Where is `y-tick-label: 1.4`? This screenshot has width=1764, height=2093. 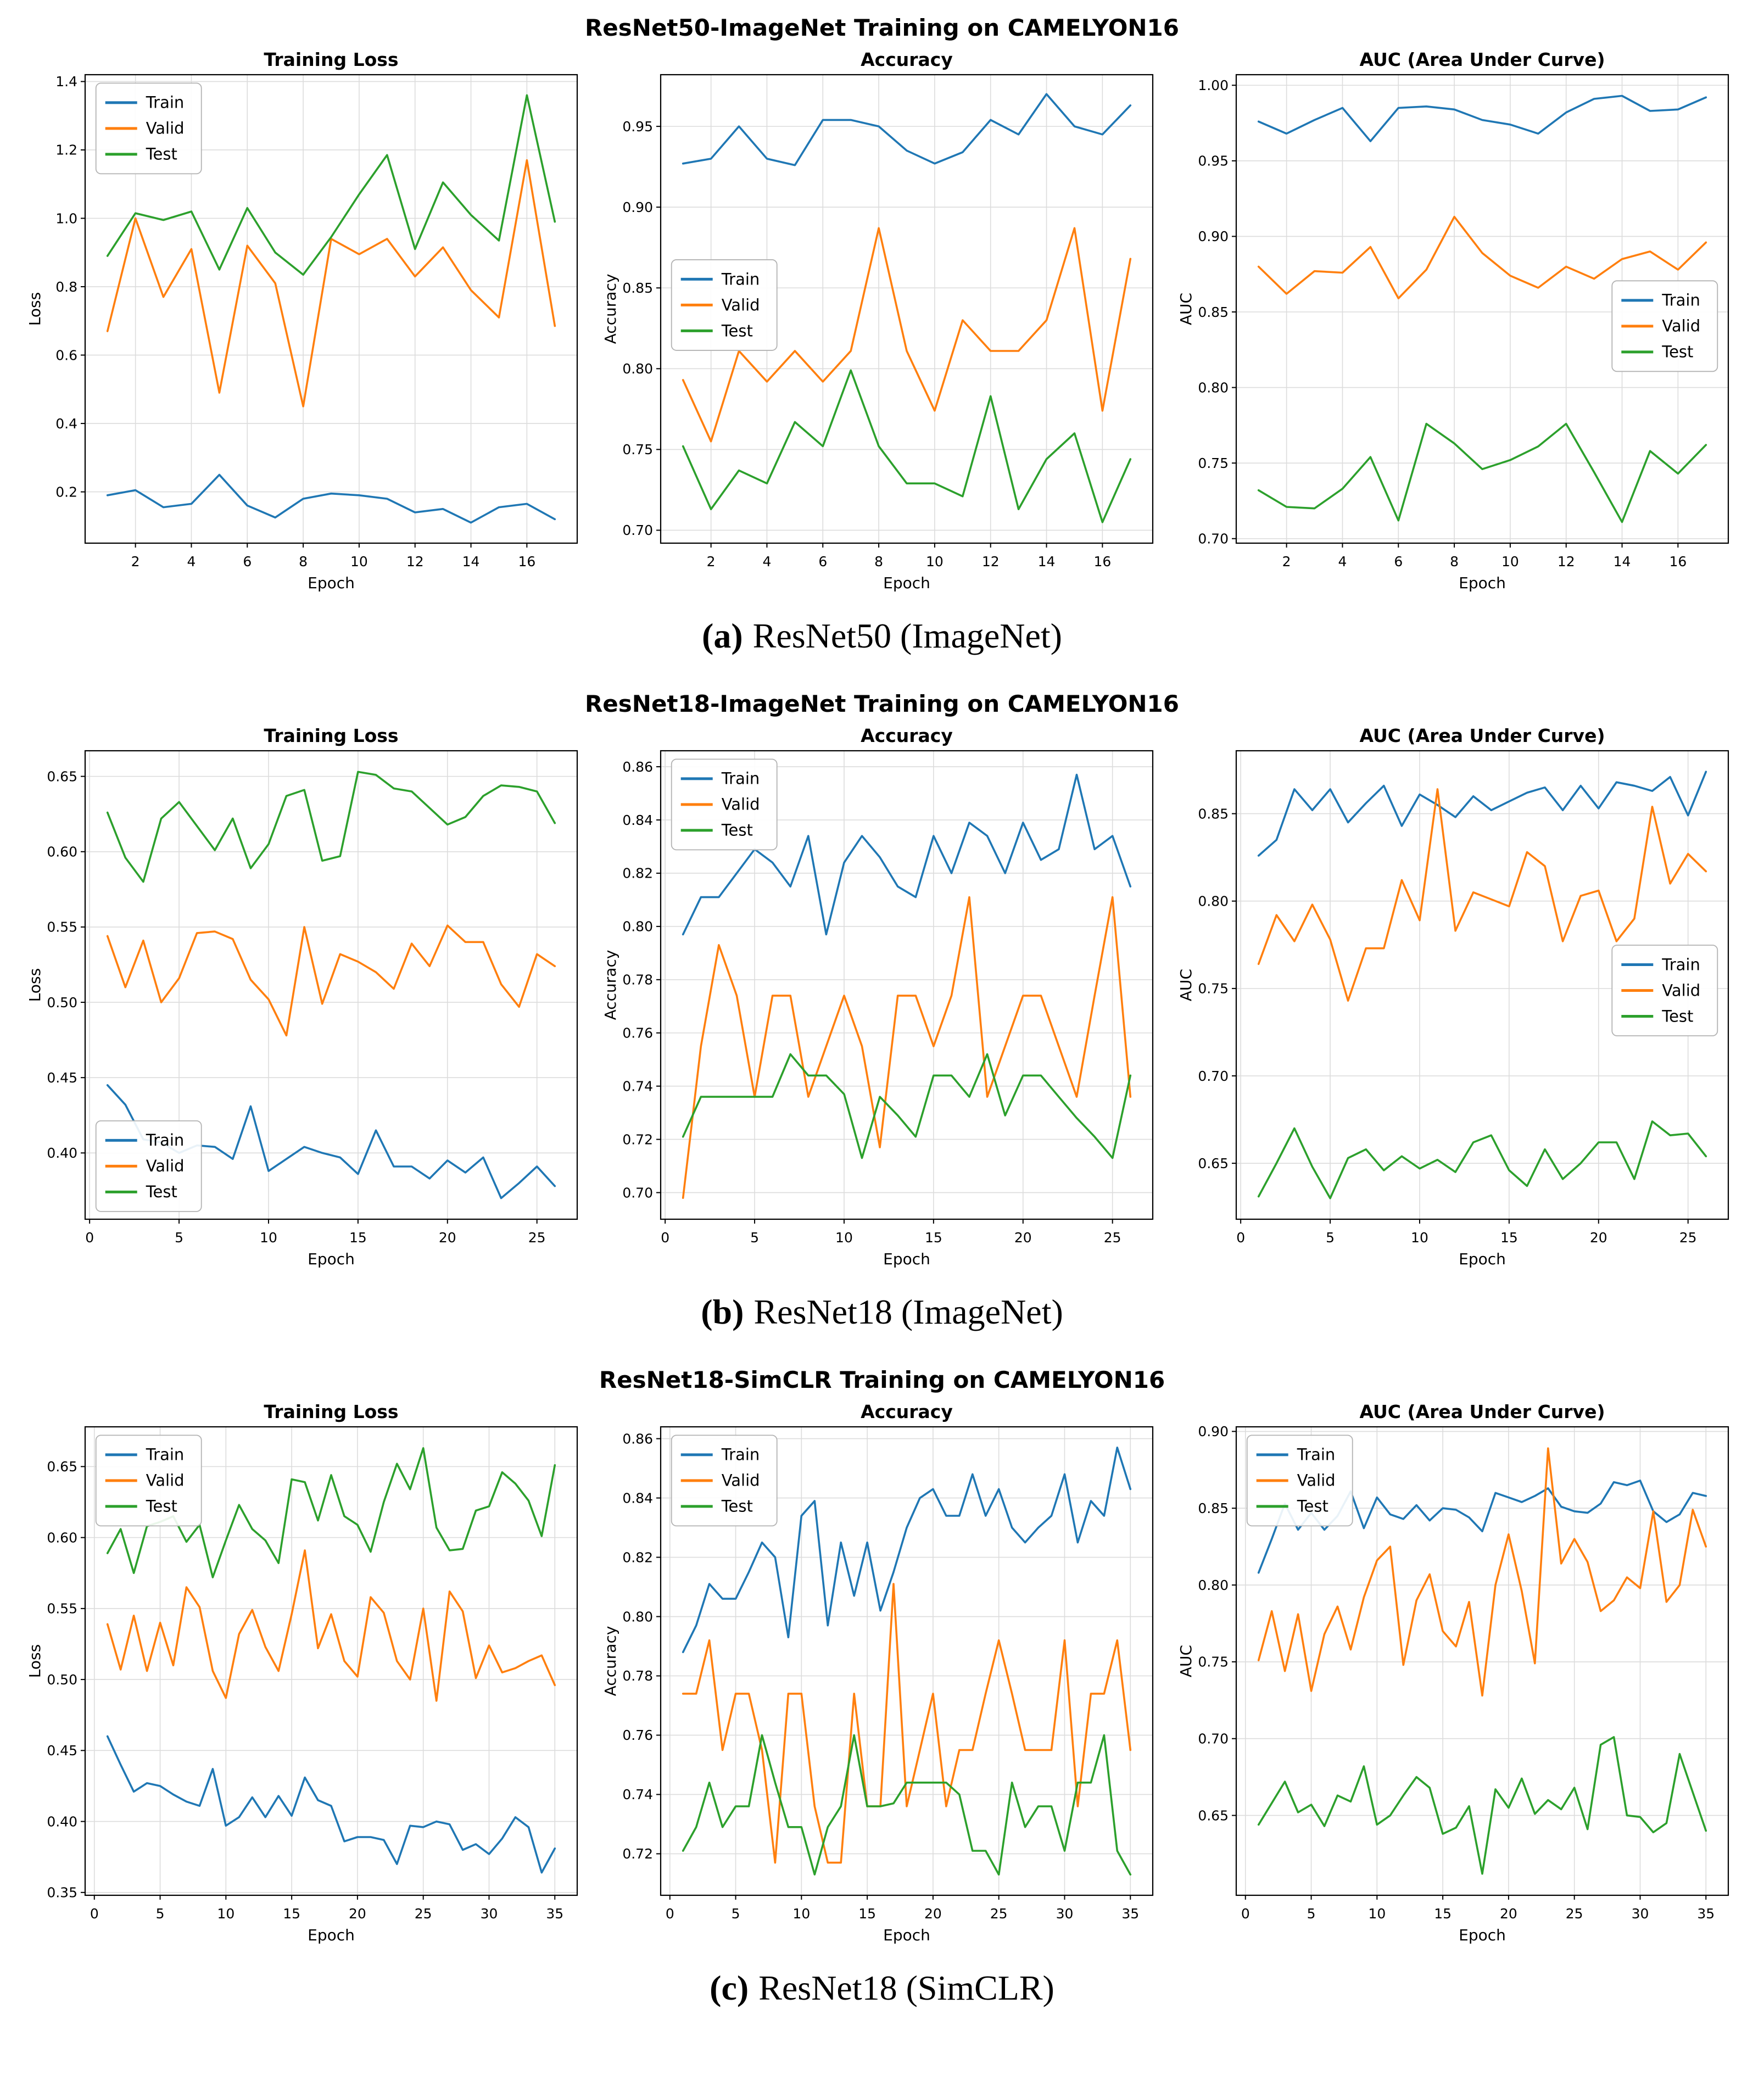 y-tick-label: 1.4 is located at coordinates (66, 82).